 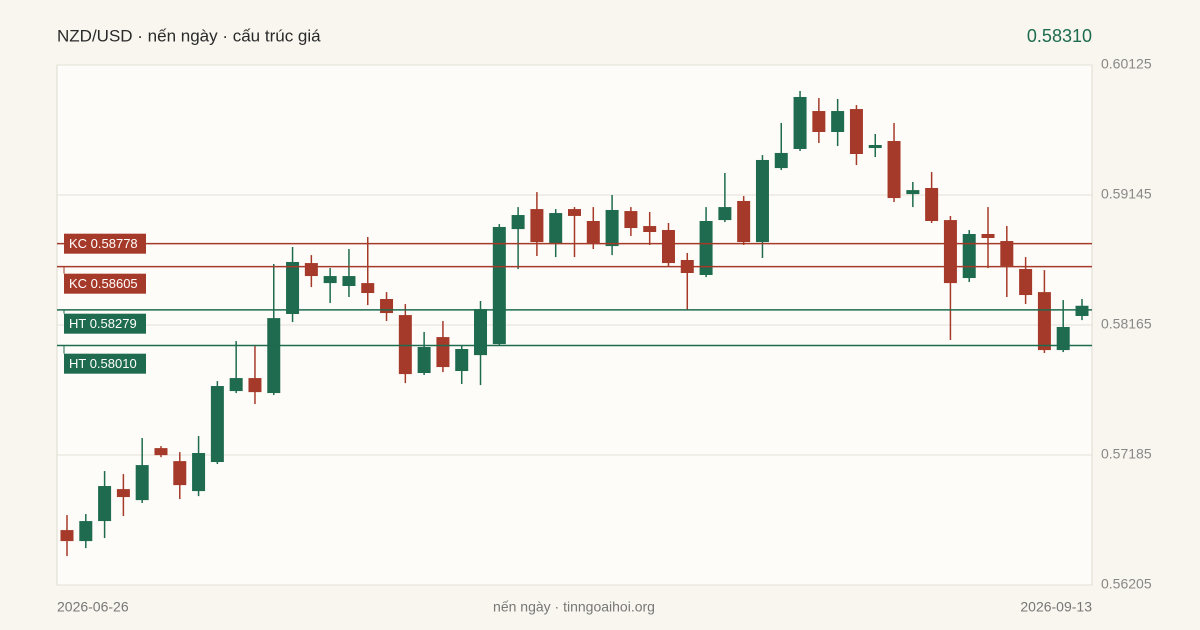 What do you see at coordinates (1126, 64) in the screenshot?
I see `y-tick-label: 0.60125` at bounding box center [1126, 64].